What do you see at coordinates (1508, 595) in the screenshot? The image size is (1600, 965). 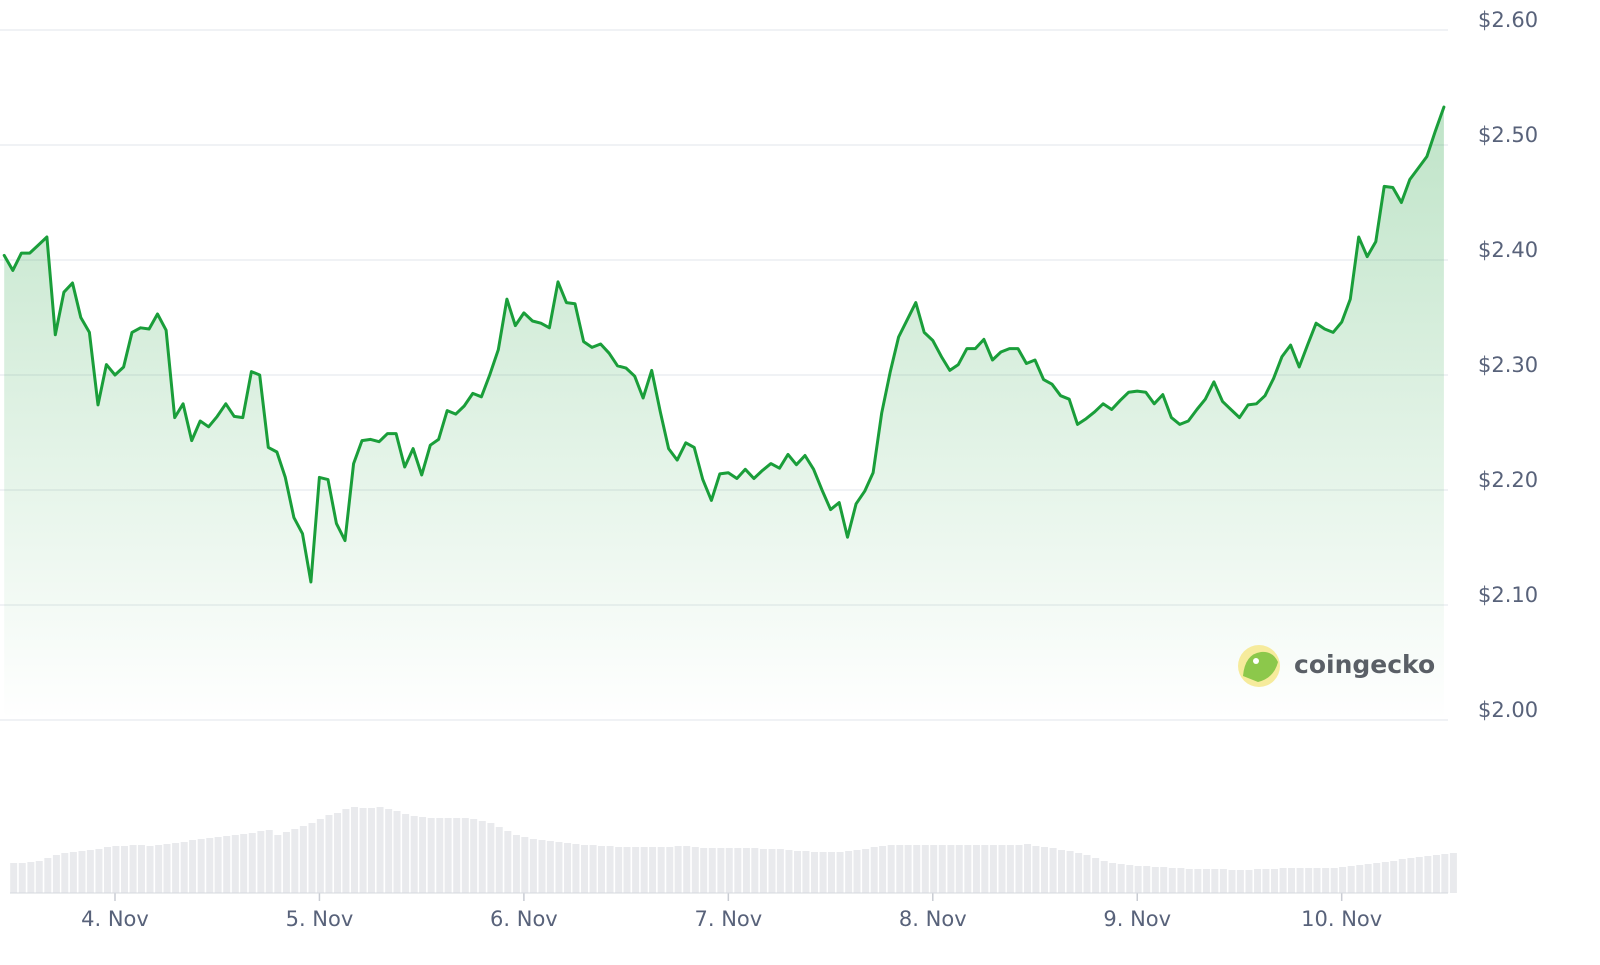 I see `y-tick-label: $2.10` at bounding box center [1508, 595].